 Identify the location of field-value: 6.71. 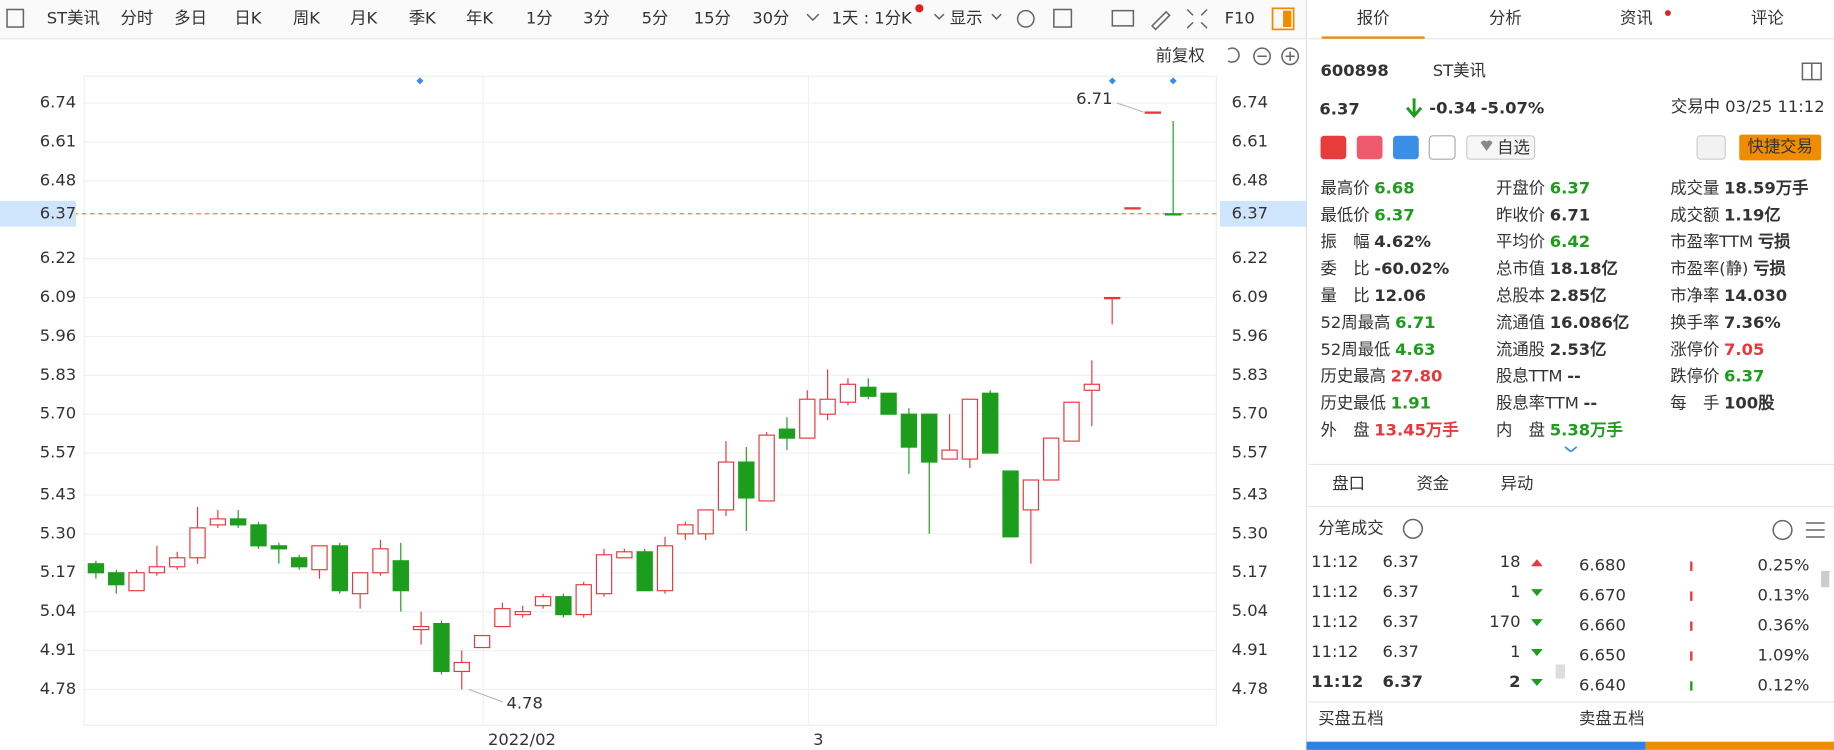
(1415, 321).